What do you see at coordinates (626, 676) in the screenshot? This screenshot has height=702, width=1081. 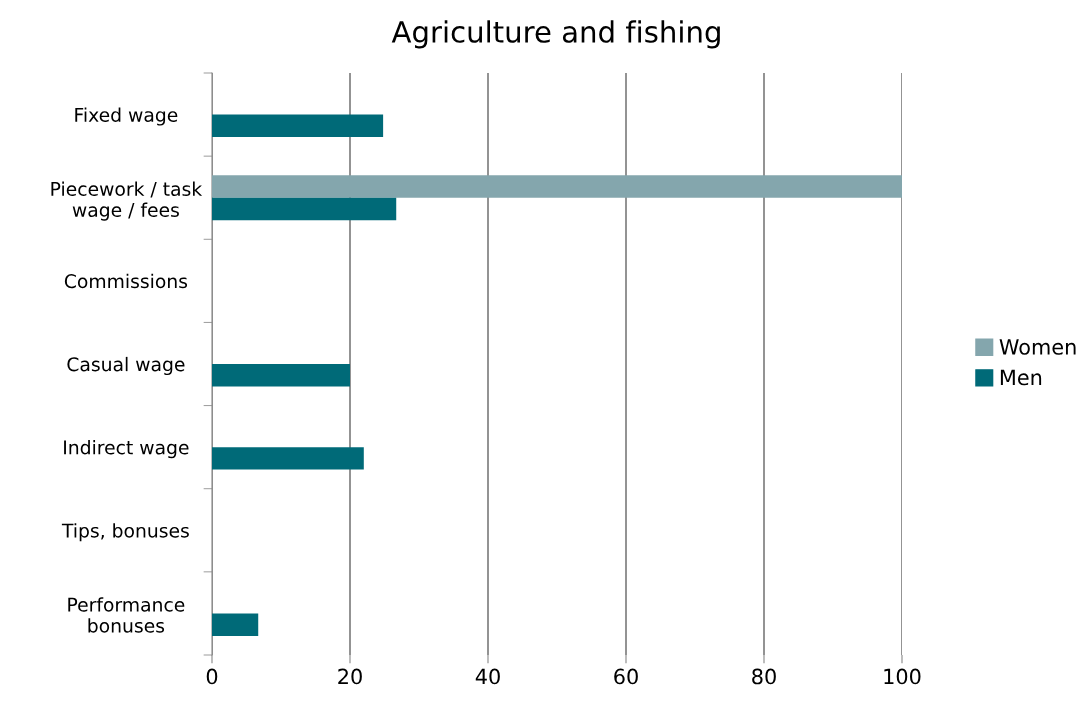 I see `x-tick-label: 60` at bounding box center [626, 676].